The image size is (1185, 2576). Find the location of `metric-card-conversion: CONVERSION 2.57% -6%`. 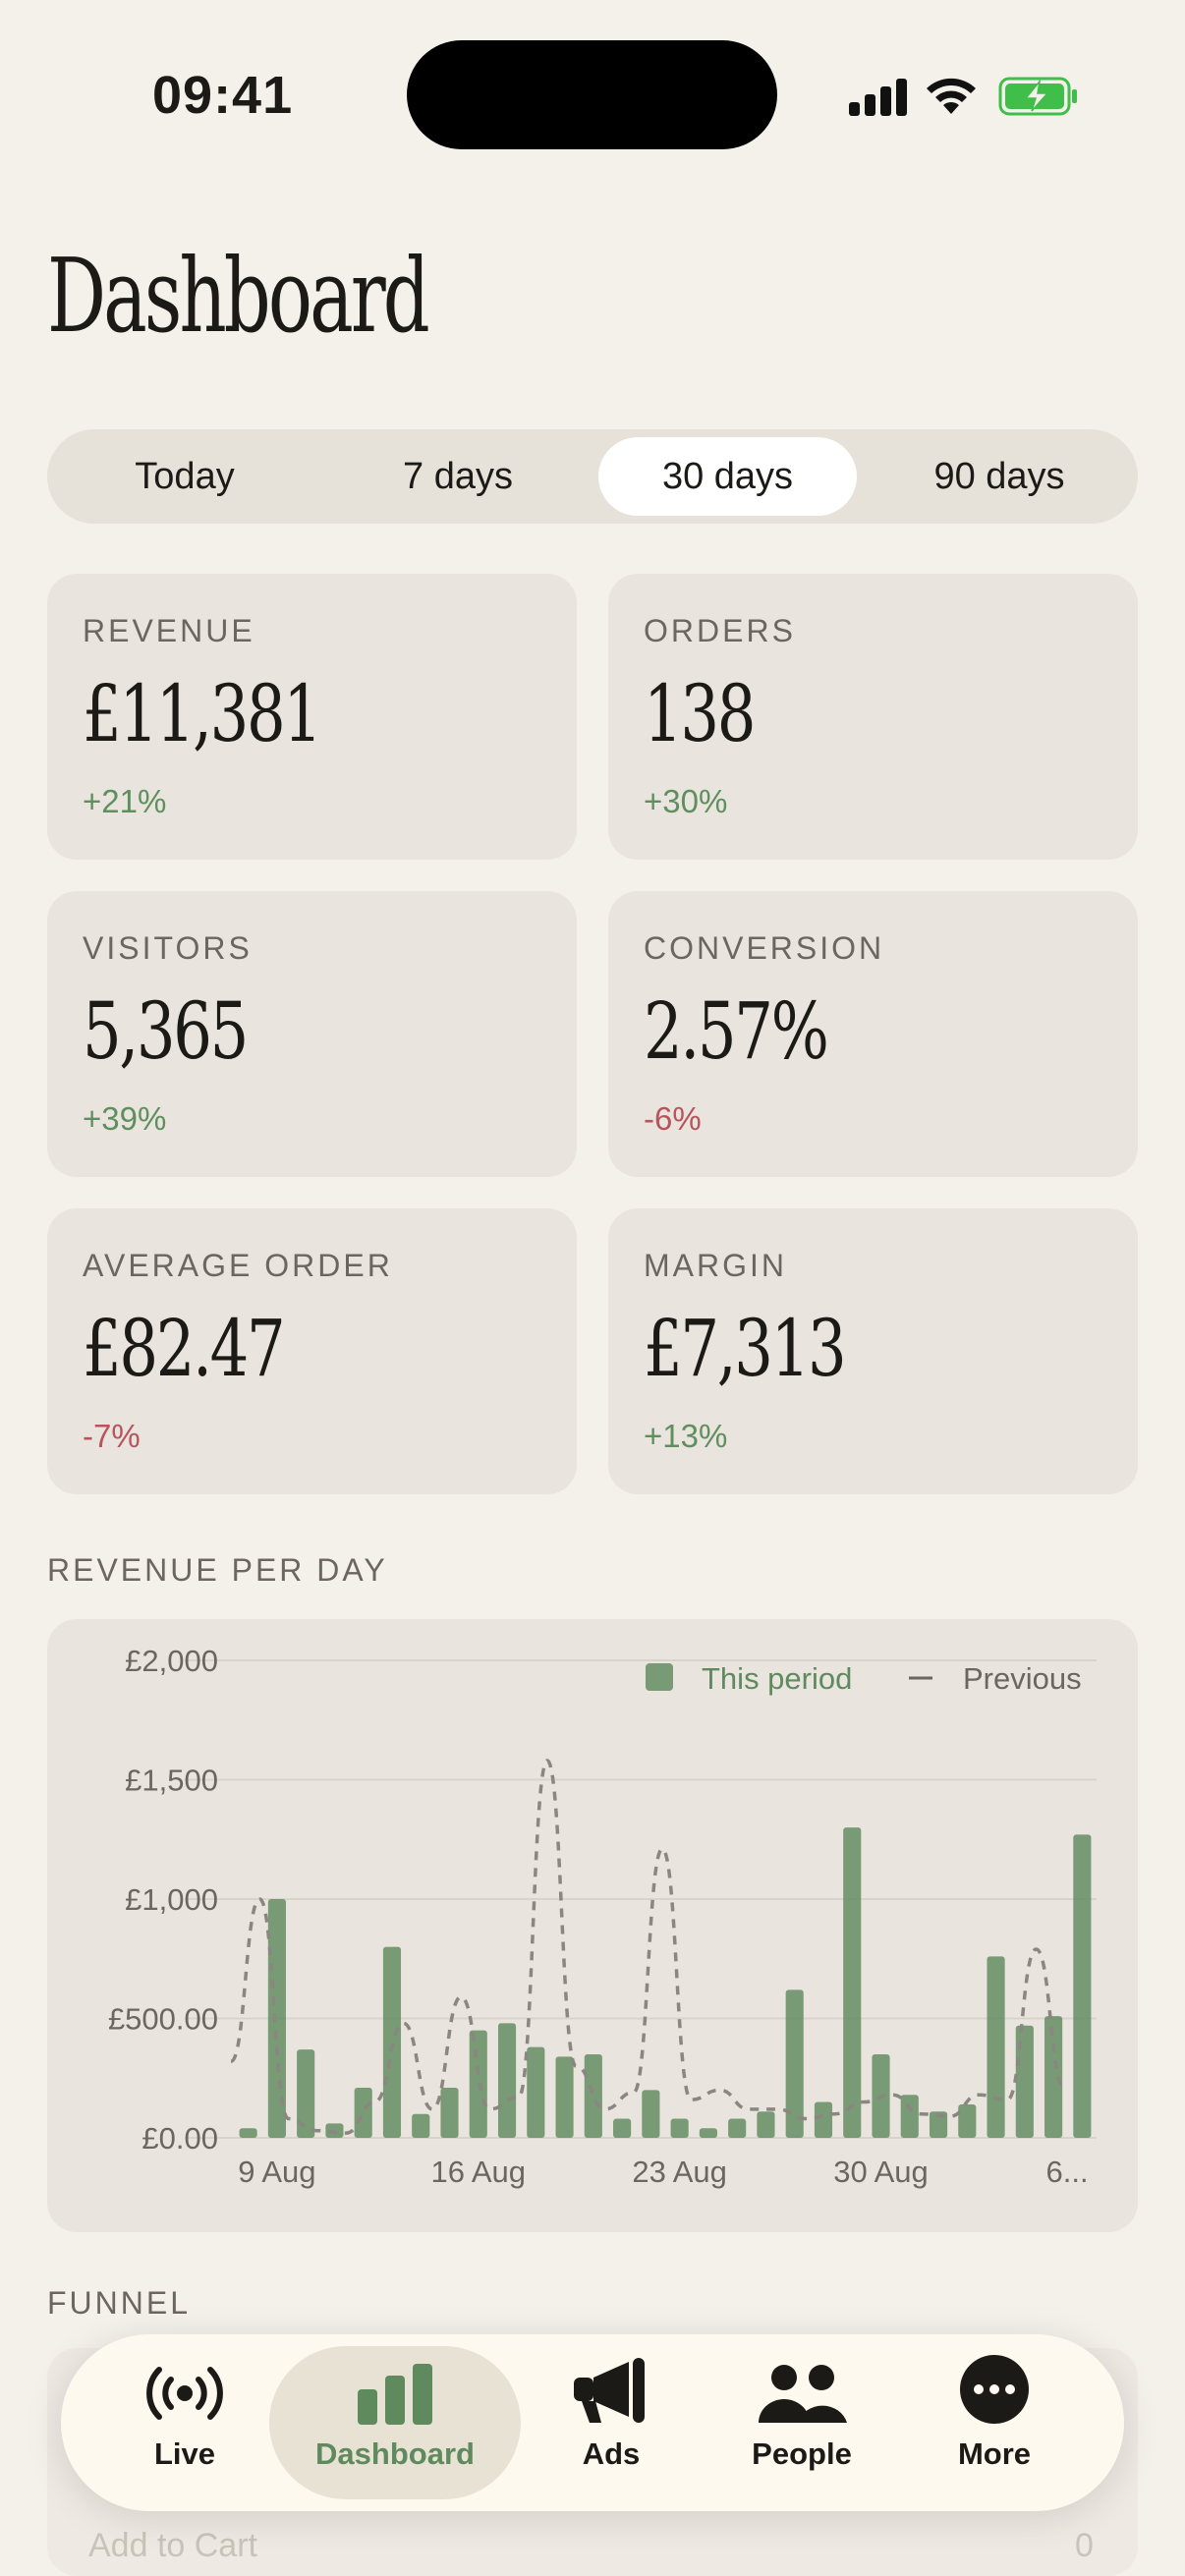

metric-card-conversion: CONVERSION 2.57% -6% is located at coordinates (873, 1034).